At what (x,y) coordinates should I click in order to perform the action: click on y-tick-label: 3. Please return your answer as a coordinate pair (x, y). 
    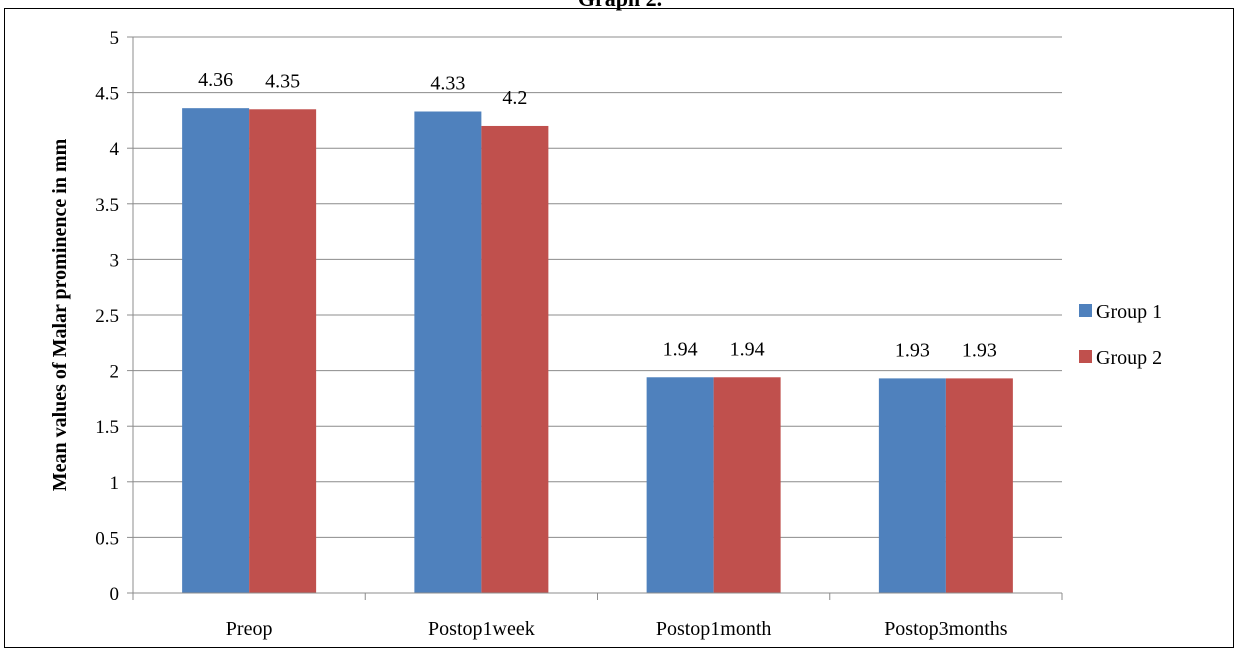
    Looking at the image, I should click on (115, 260).